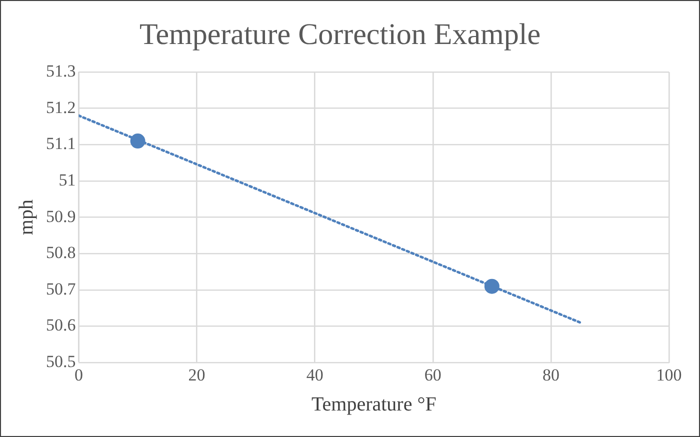  What do you see at coordinates (551, 374) in the screenshot?
I see `x-tick-label: 80` at bounding box center [551, 374].